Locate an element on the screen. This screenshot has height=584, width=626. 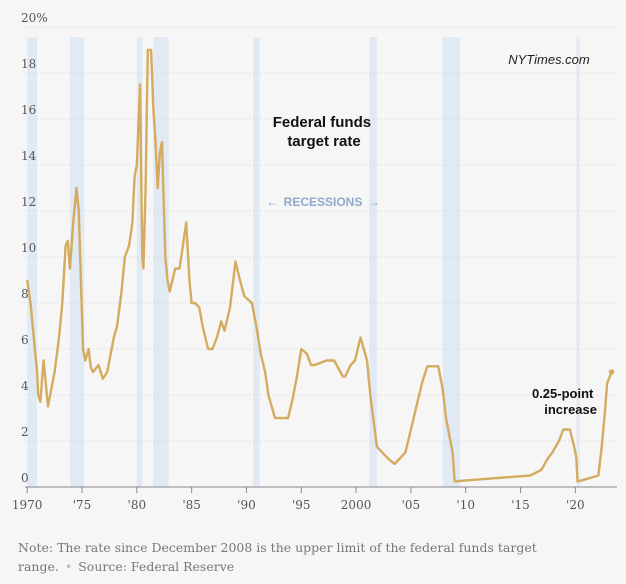
recessions-label-text: RECESSIONS is located at coordinates (323, 202).